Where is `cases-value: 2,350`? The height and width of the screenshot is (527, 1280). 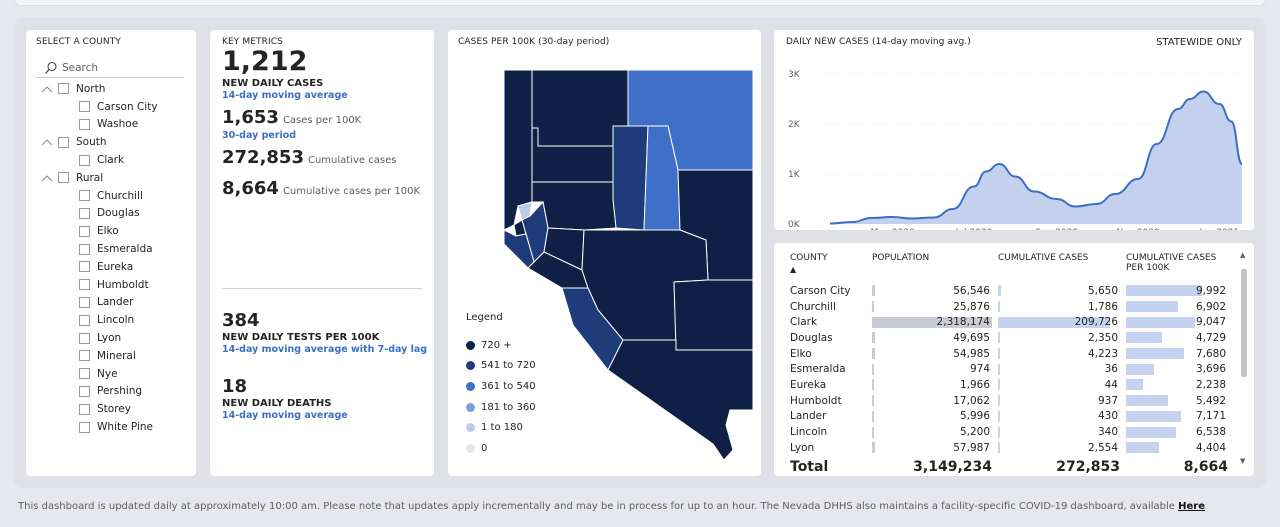
cases-value: 2,350 is located at coordinates (1102, 337).